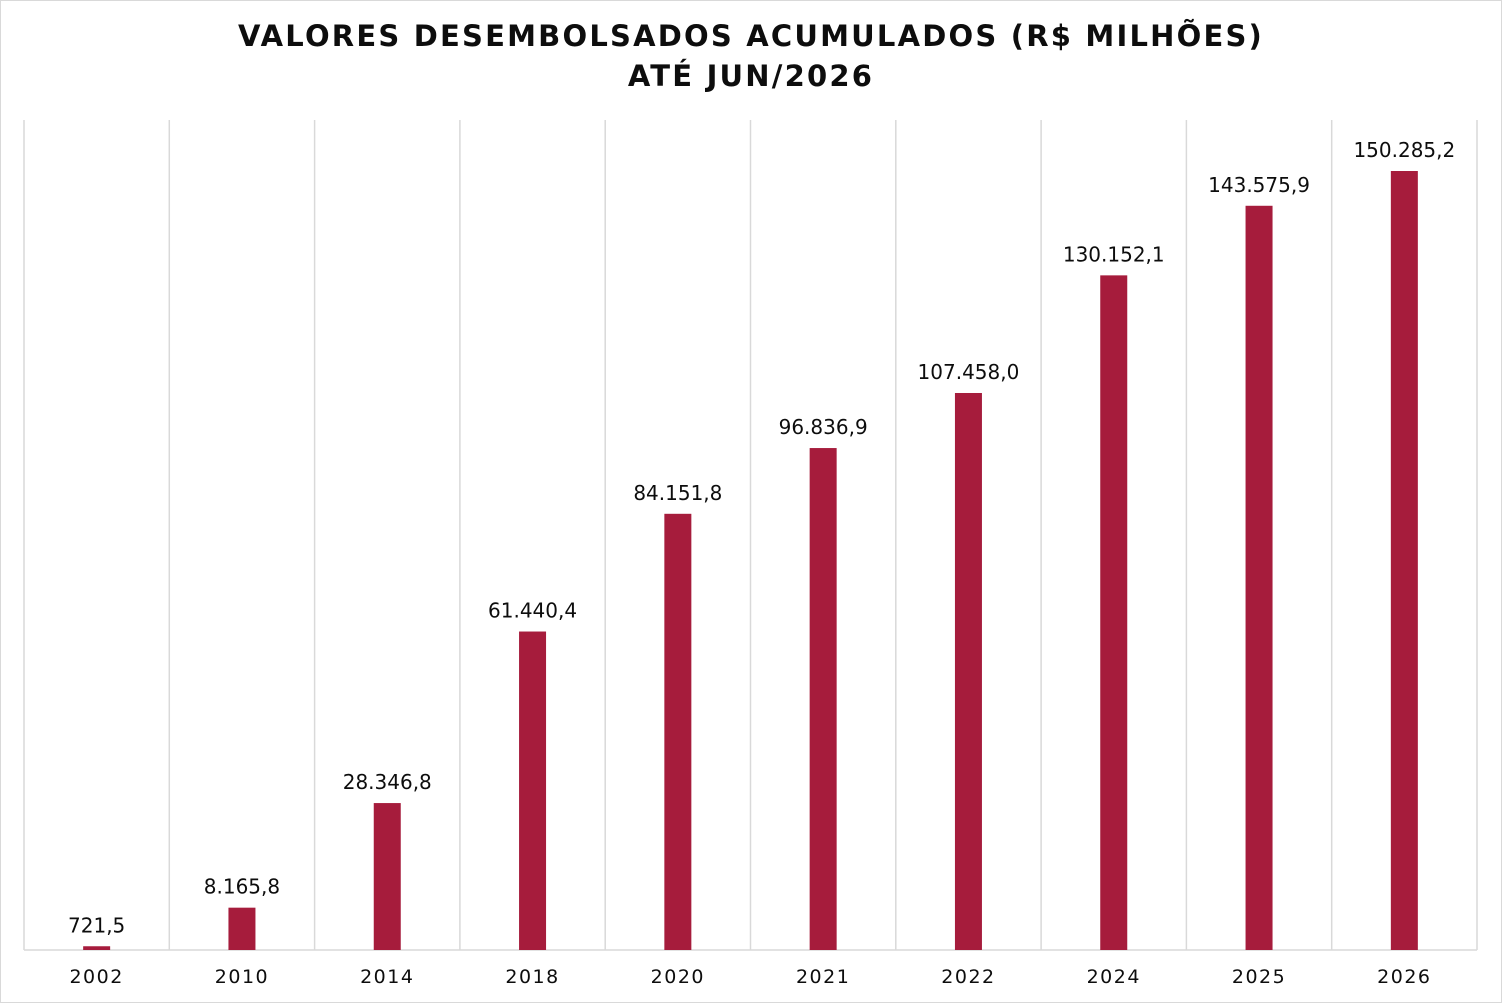 Image resolution: width=1502 pixels, height=1003 pixels. What do you see at coordinates (1404, 560) in the screenshot?
I see `bar-2026` at bounding box center [1404, 560].